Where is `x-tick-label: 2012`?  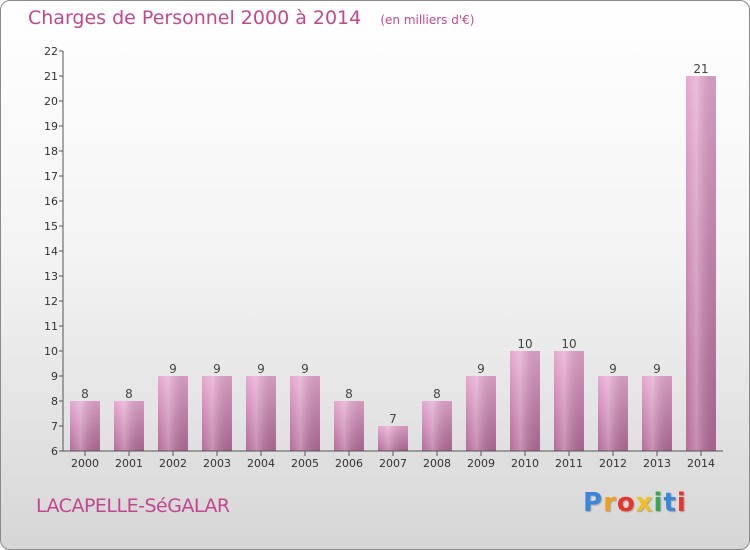 x-tick-label: 2012 is located at coordinates (613, 463).